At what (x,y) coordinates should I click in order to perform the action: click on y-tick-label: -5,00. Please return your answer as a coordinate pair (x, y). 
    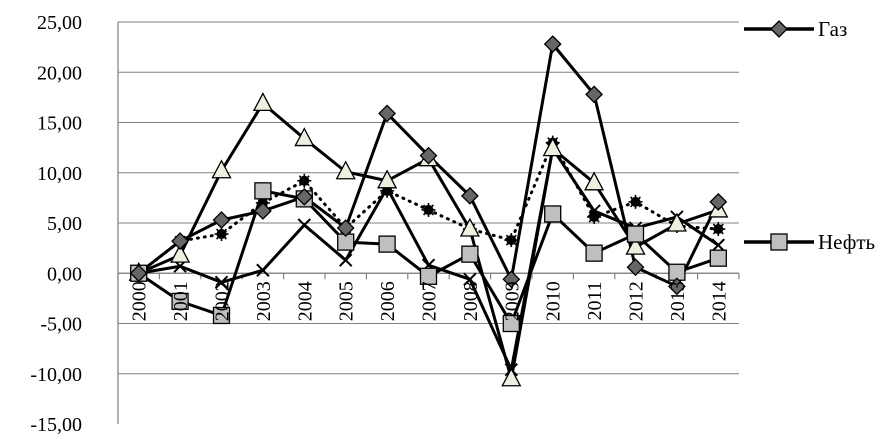
    Looking at the image, I should click on (61, 325).